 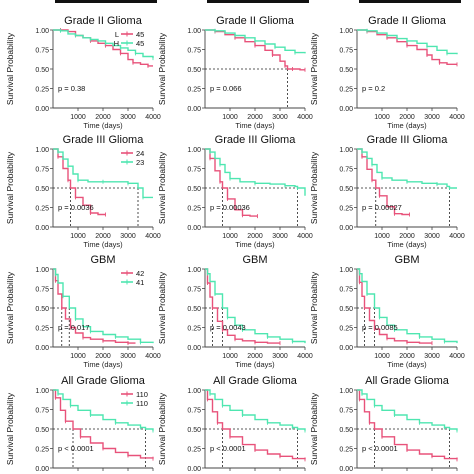 What do you see at coordinates (140, 153) in the screenshot?
I see `legend-count: 24` at bounding box center [140, 153].